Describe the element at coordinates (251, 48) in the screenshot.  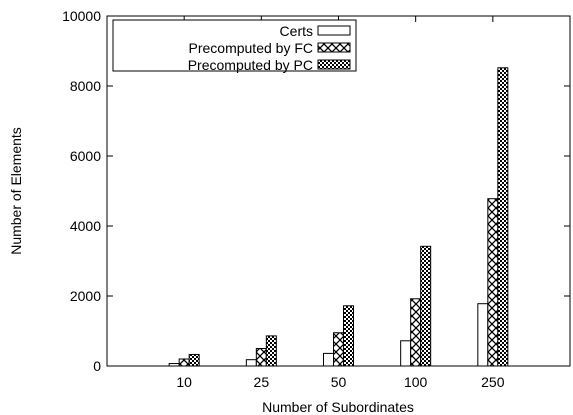
I see `legend-label: Precomputed by FC` at that location.